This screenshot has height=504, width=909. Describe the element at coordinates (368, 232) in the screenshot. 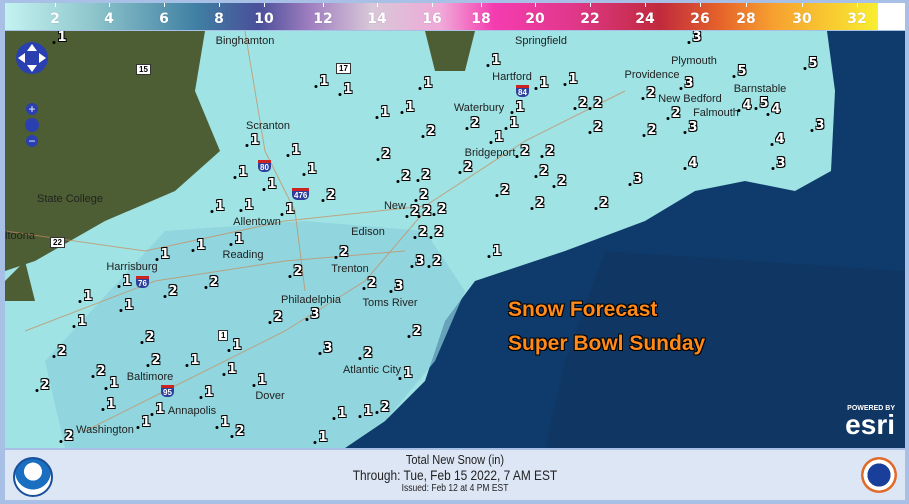

I see `city-label: Edison` at that location.